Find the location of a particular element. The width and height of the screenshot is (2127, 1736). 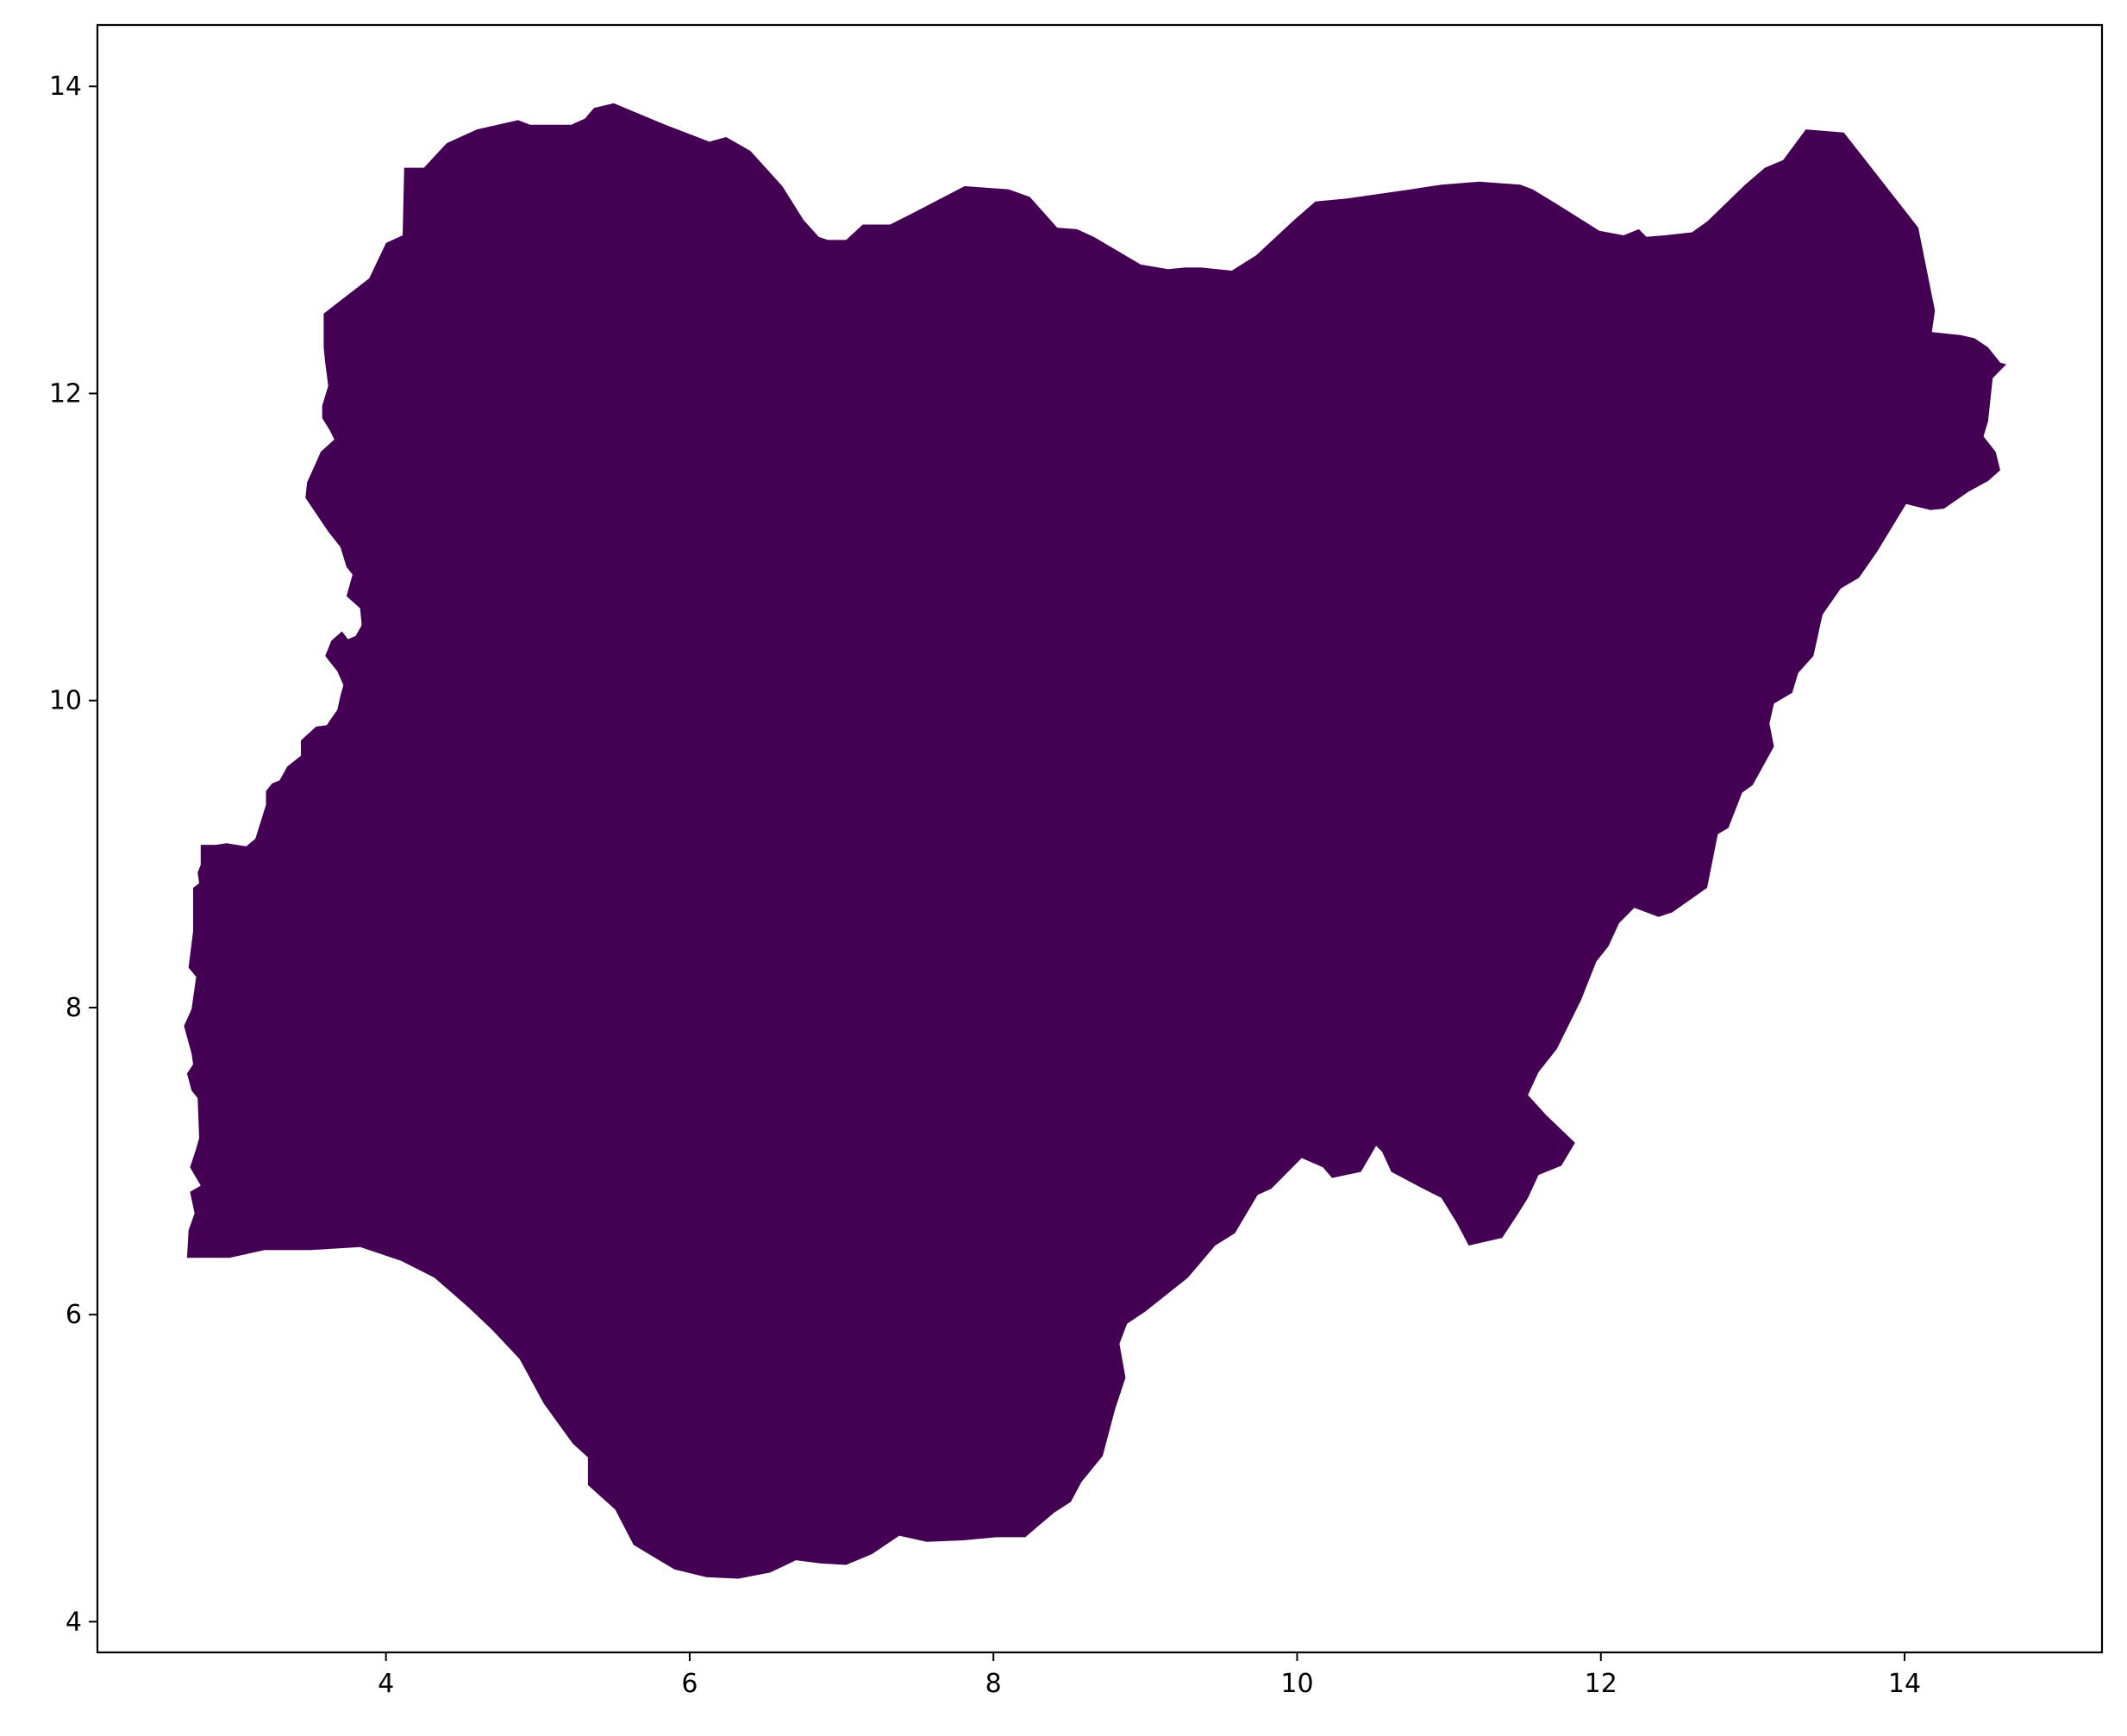

x-tick-label: 10 is located at coordinates (1296, 1684).